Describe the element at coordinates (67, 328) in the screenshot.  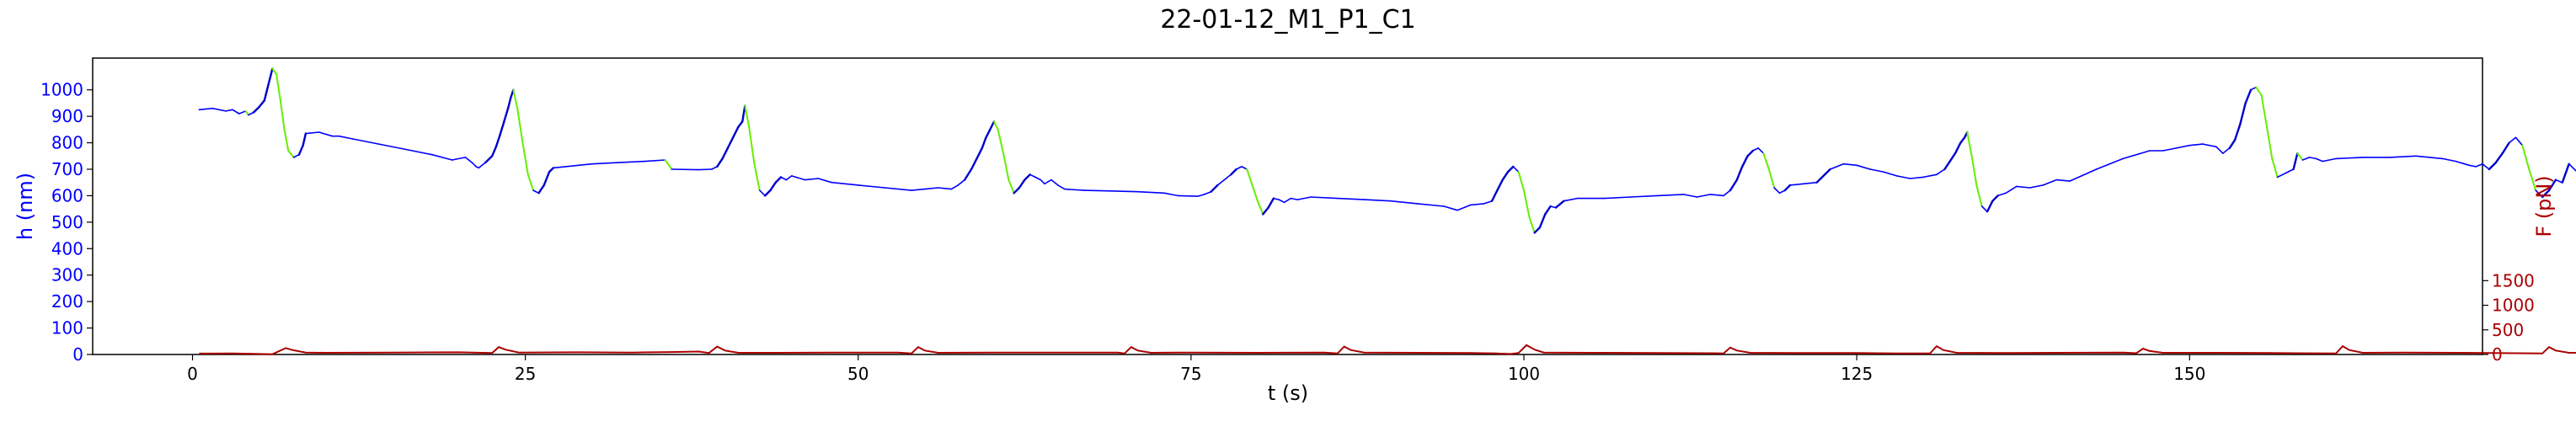
I see `y-tick-label: 100` at that location.